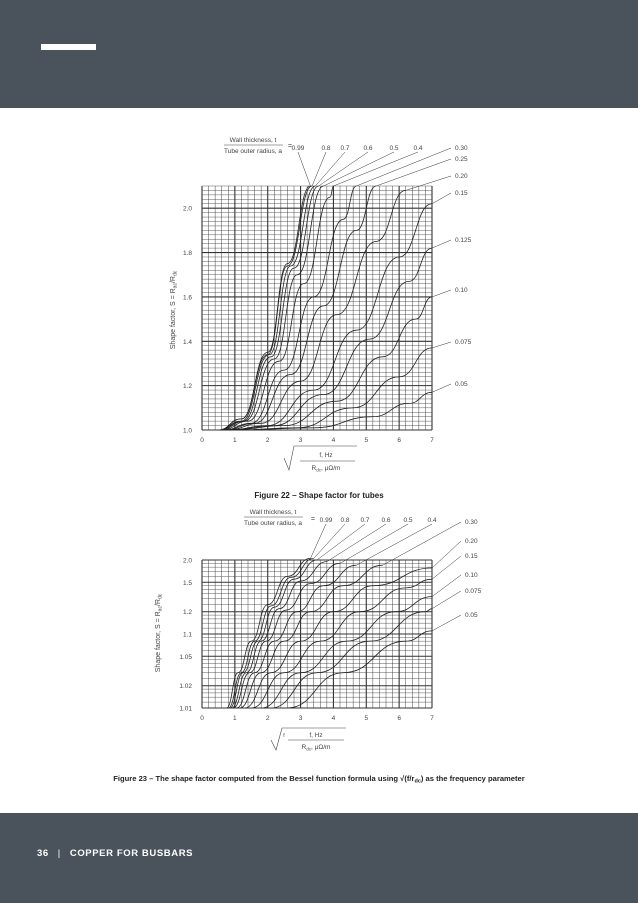  I want to click on fig23-series-label: 0.075, so click(473, 591).